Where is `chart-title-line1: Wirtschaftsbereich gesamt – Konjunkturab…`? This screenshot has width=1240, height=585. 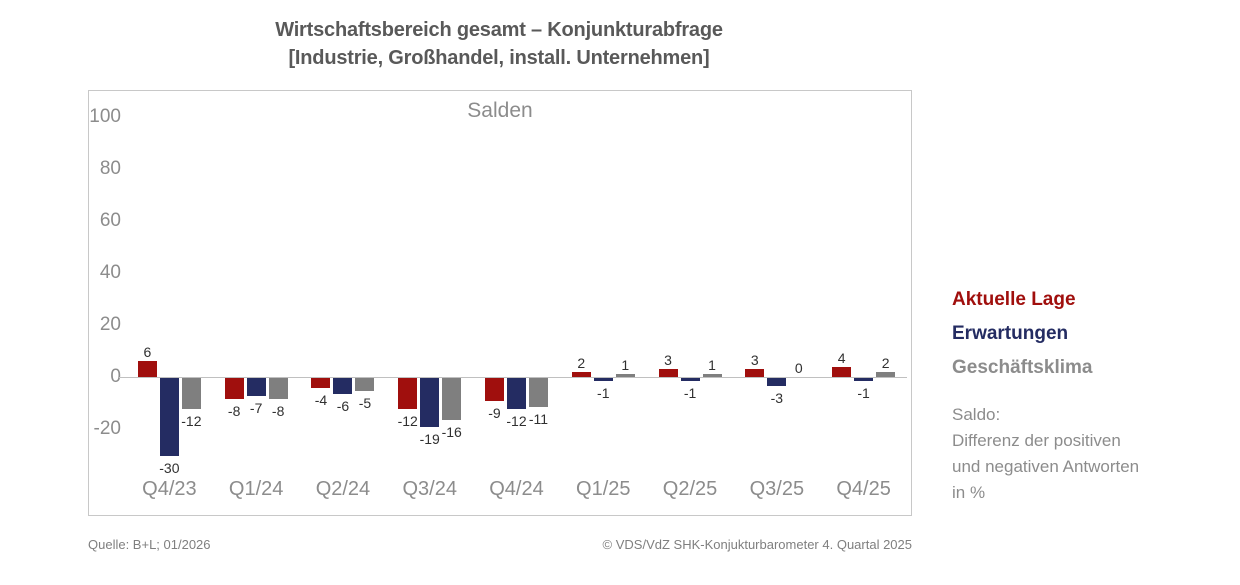 chart-title-line1: Wirtschaftsbereich gesamt – Konjunkturab… is located at coordinates (499, 30).